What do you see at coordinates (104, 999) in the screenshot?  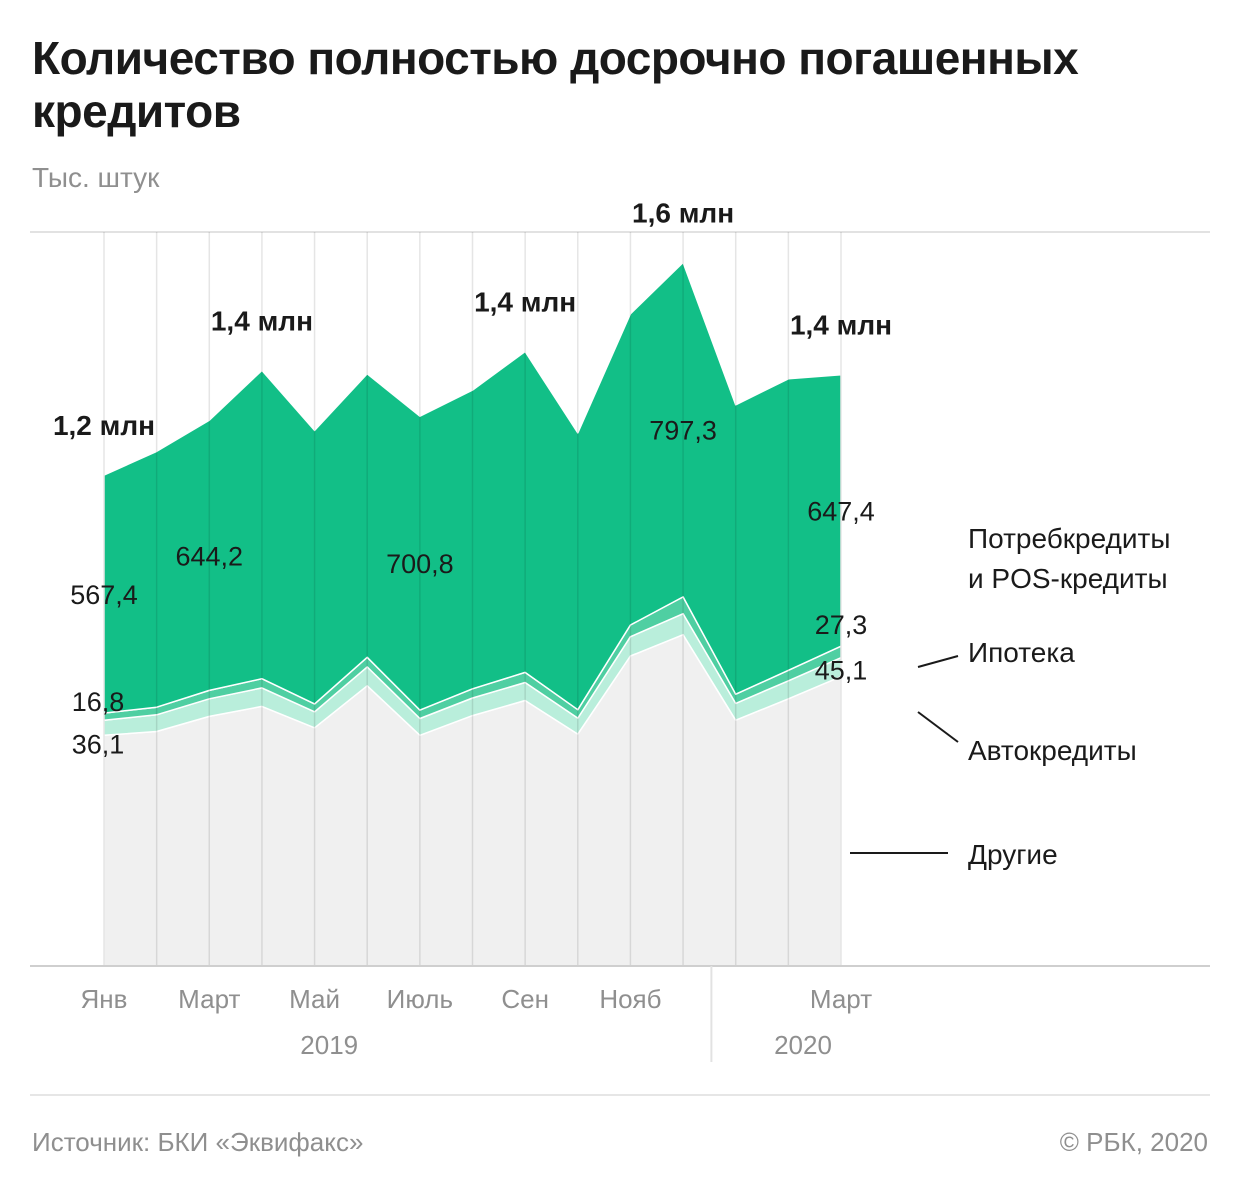 I see `x-tick-label: Янв` at bounding box center [104, 999].